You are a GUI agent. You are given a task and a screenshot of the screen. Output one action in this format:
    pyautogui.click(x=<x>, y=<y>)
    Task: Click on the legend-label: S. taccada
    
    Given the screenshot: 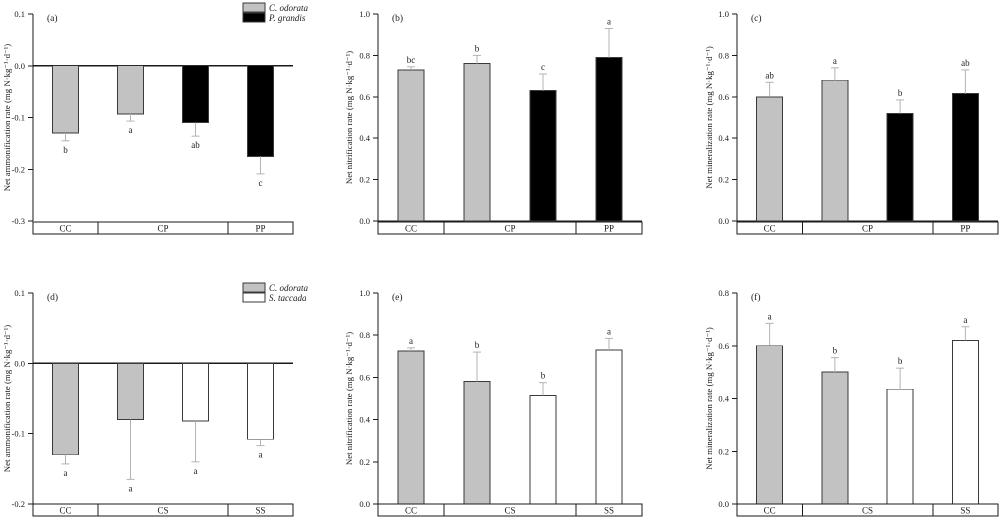 What is the action you would take?
    pyautogui.click(x=288, y=298)
    